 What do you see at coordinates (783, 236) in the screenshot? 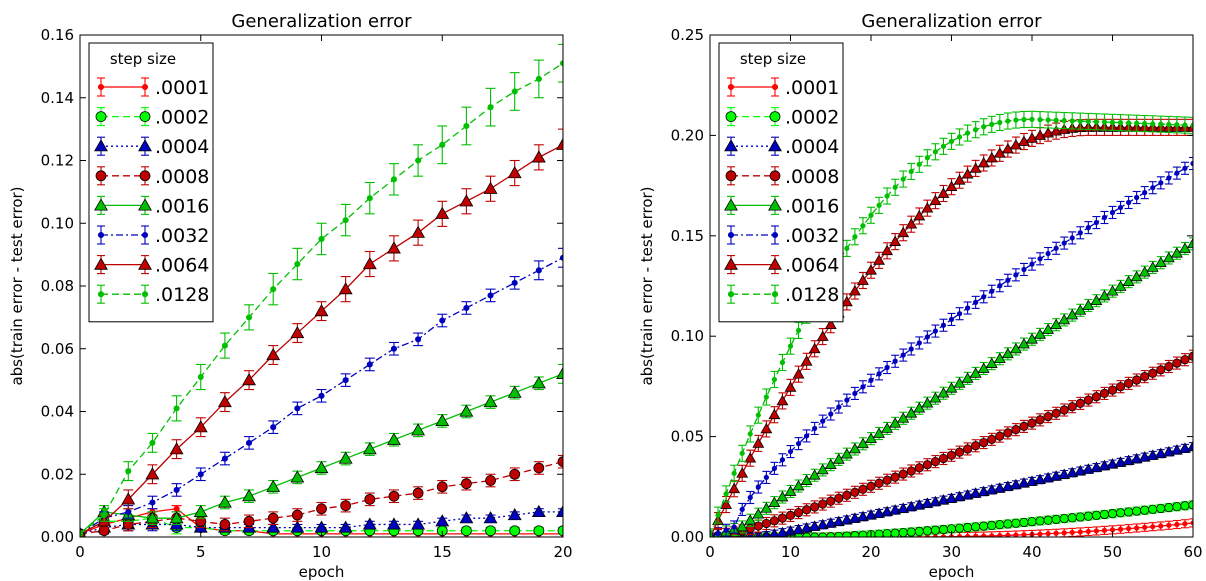
I see `legend-entry: .0032` at bounding box center [783, 236].